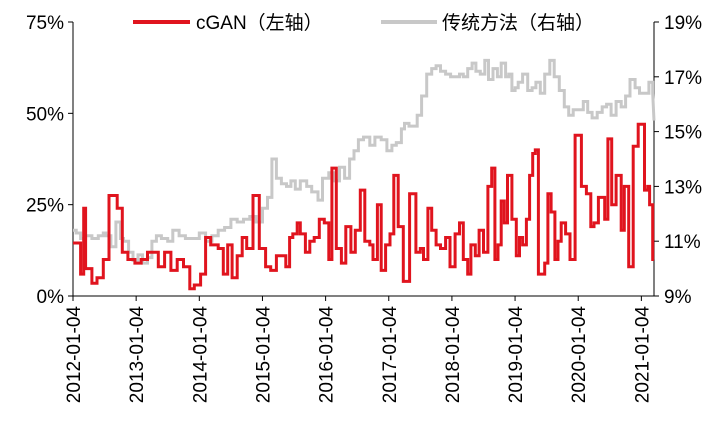 This screenshot has width=723, height=426. I want to click on x-tick-label: 2017-01-04, so click(390, 355).